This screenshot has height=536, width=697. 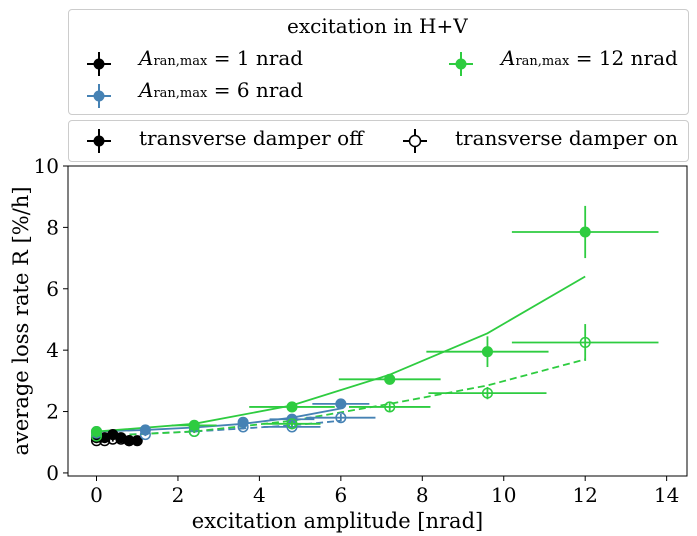 What do you see at coordinates (52, 473) in the screenshot?
I see `y-tick-label: 0` at bounding box center [52, 473].